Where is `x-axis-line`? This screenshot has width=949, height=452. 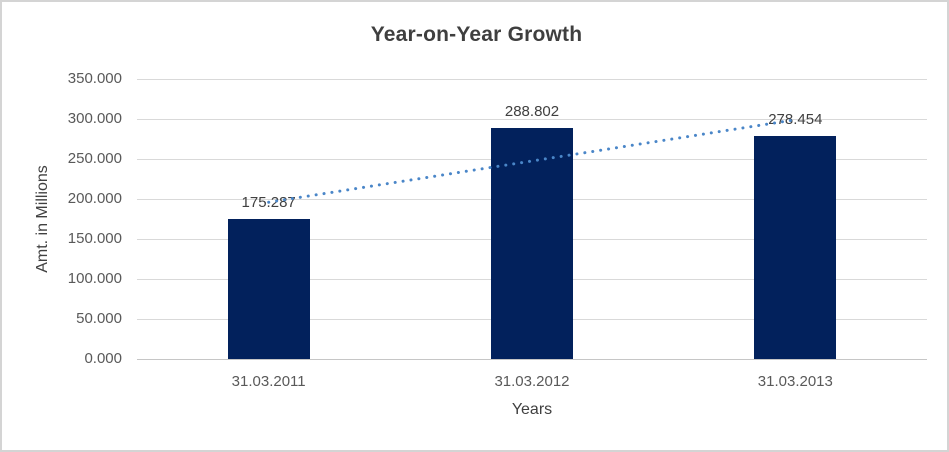
x-axis-line is located at coordinates (532, 359).